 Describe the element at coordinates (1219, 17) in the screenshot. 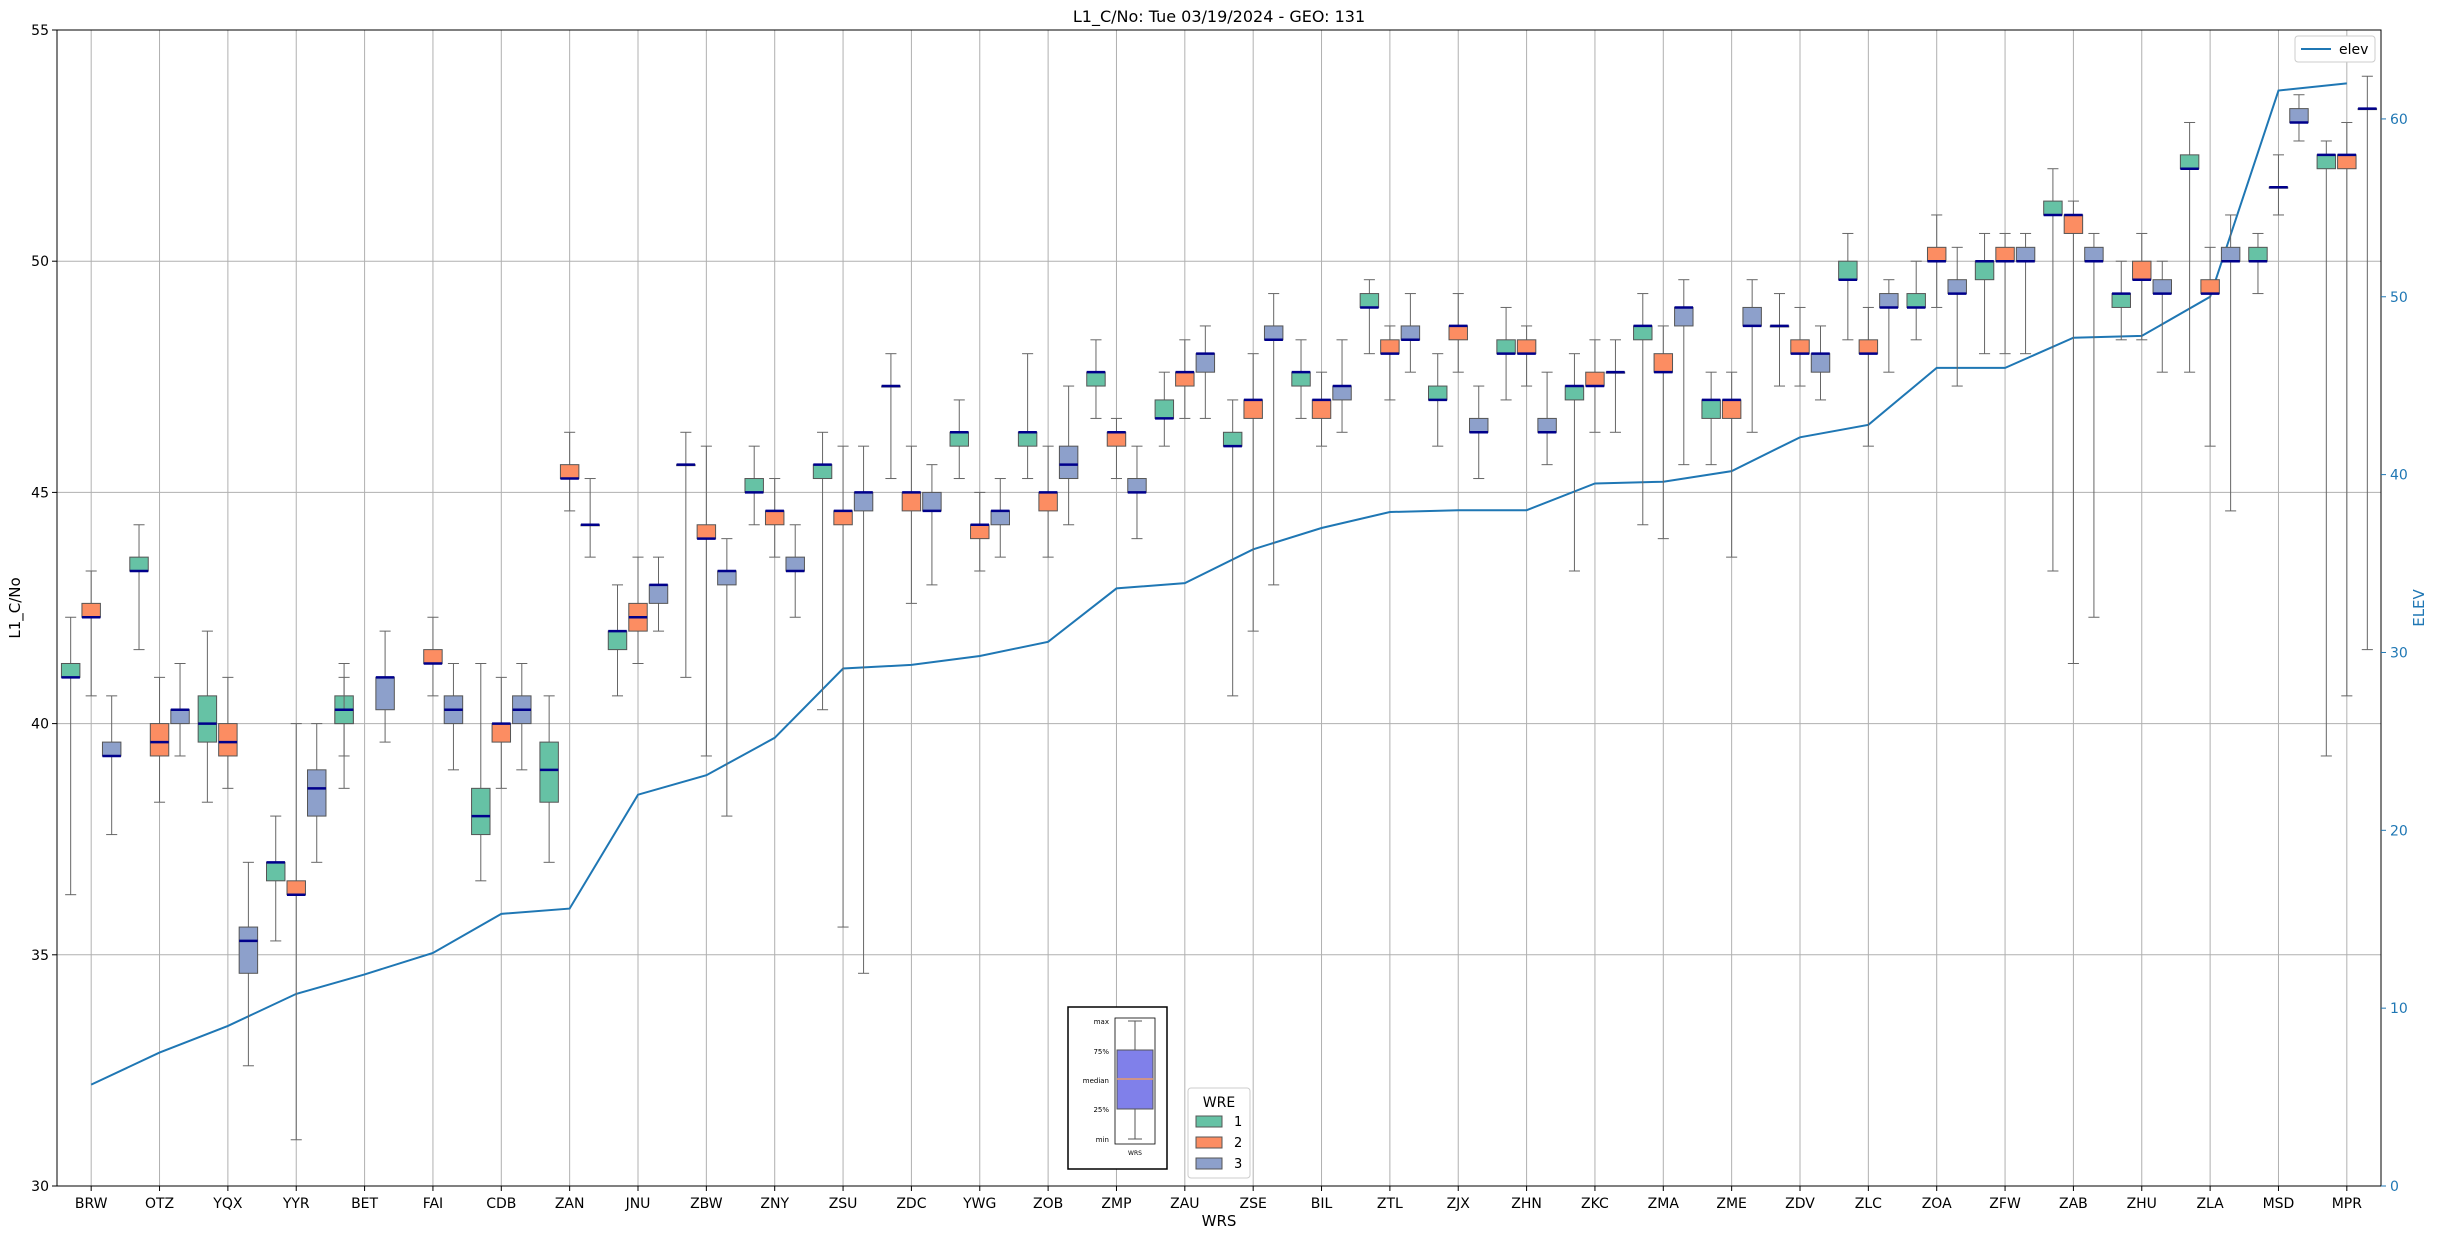

I see `chart-title: L1_C/No: Tue 03/19/2024 - GEO: 131` at that location.